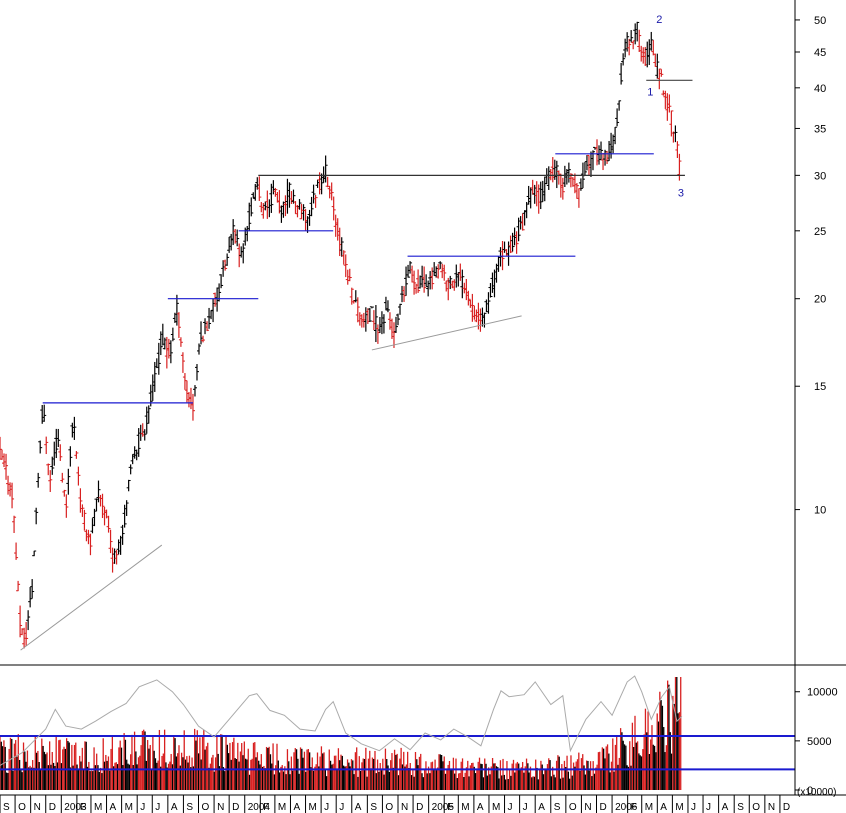  Describe the element at coordinates (820, 387) in the screenshot. I see `price-tick-label: 15` at that location.